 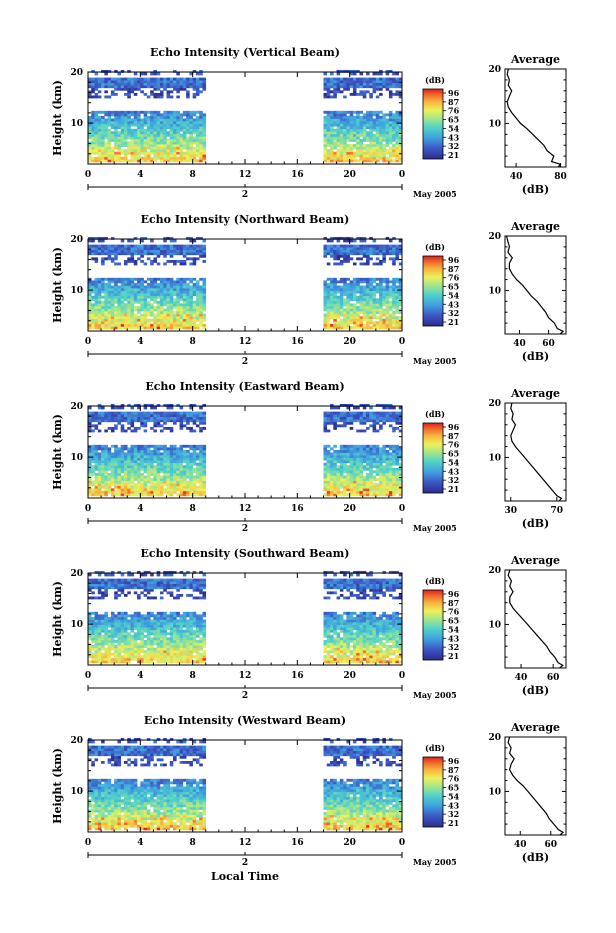 What do you see at coordinates (245, 175) in the screenshot?
I see `x-tick-label: 12` at bounding box center [245, 175].